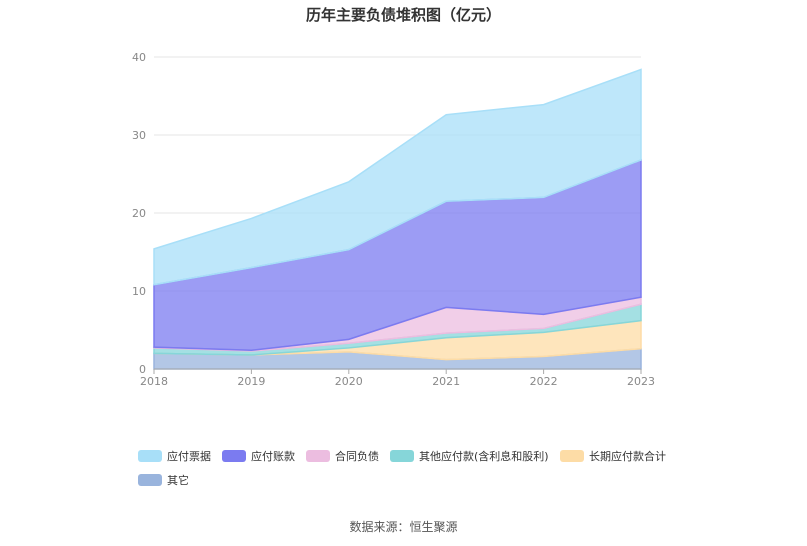  Describe the element at coordinates (163, 480) in the screenshot. I see `legend-item: 其它` at that location.